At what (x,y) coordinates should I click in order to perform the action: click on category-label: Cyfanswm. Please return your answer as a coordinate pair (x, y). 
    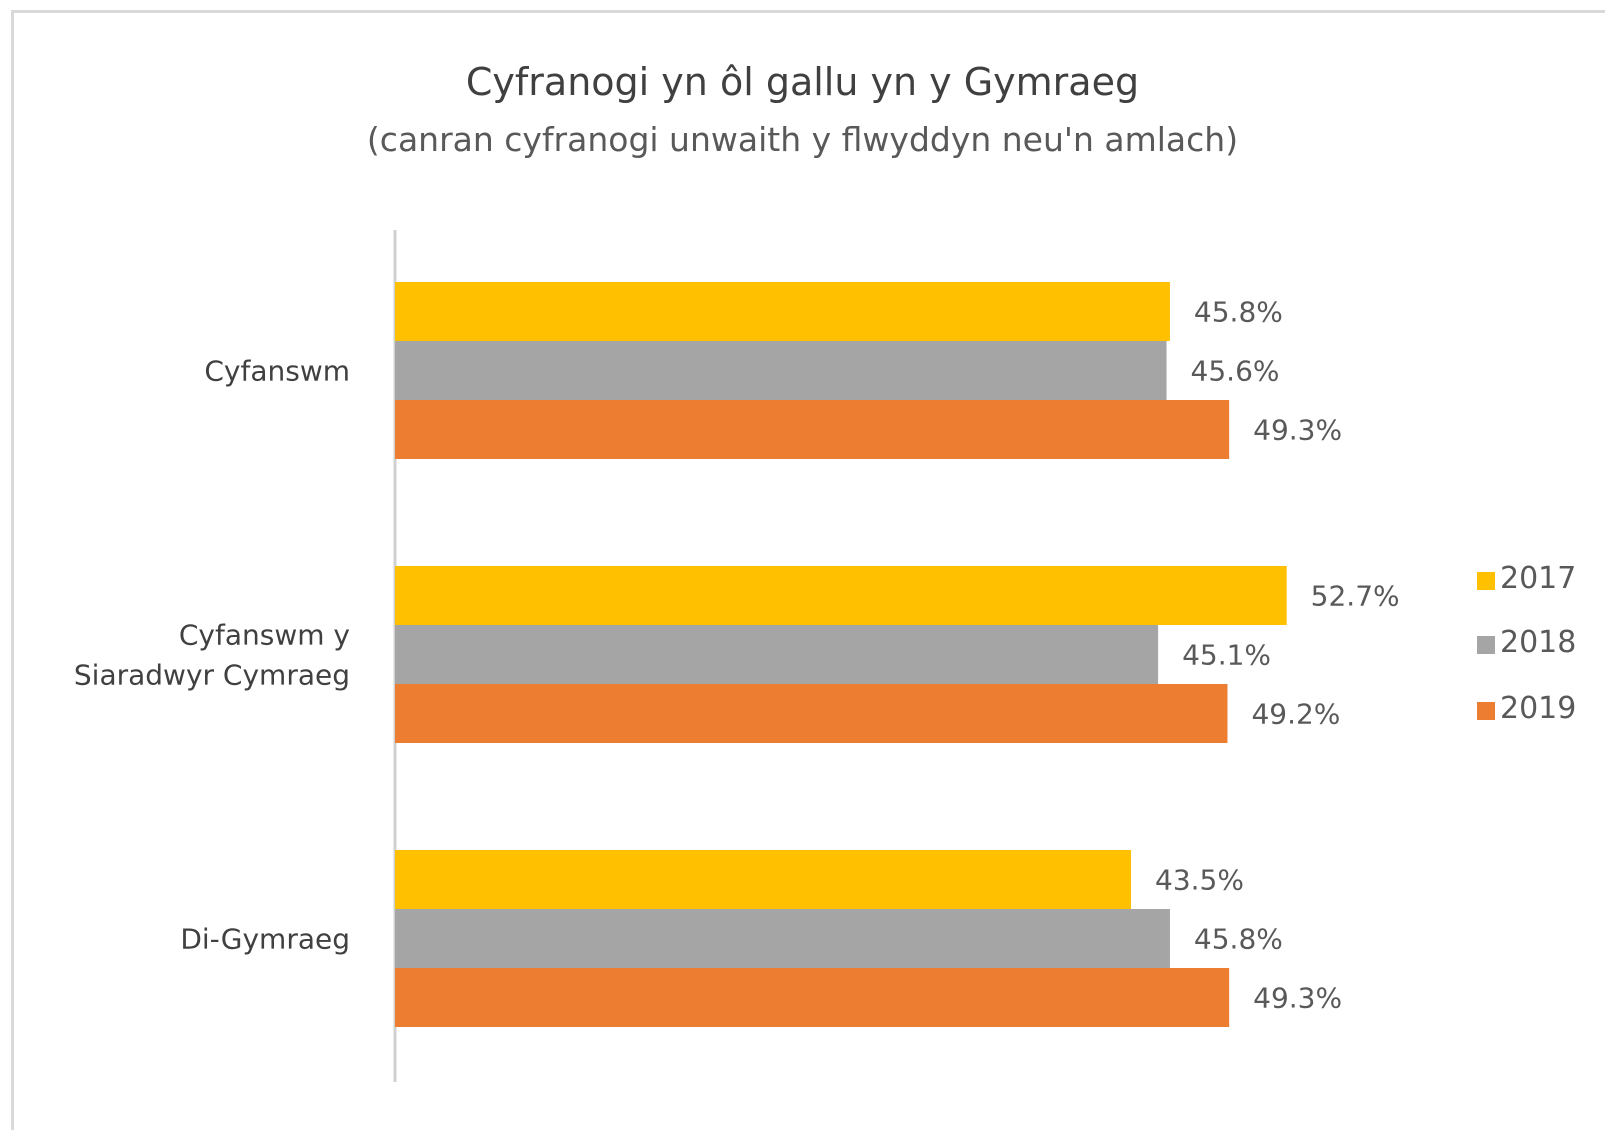
    Looking at the image, I should click on (277, 371).